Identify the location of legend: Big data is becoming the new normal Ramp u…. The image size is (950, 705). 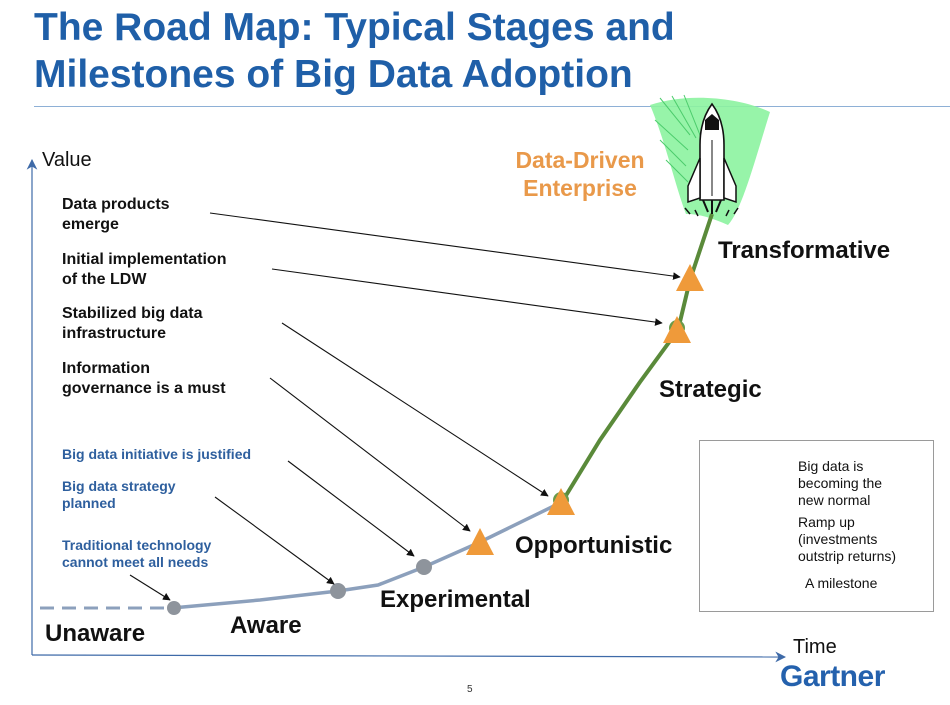
(816, 526).